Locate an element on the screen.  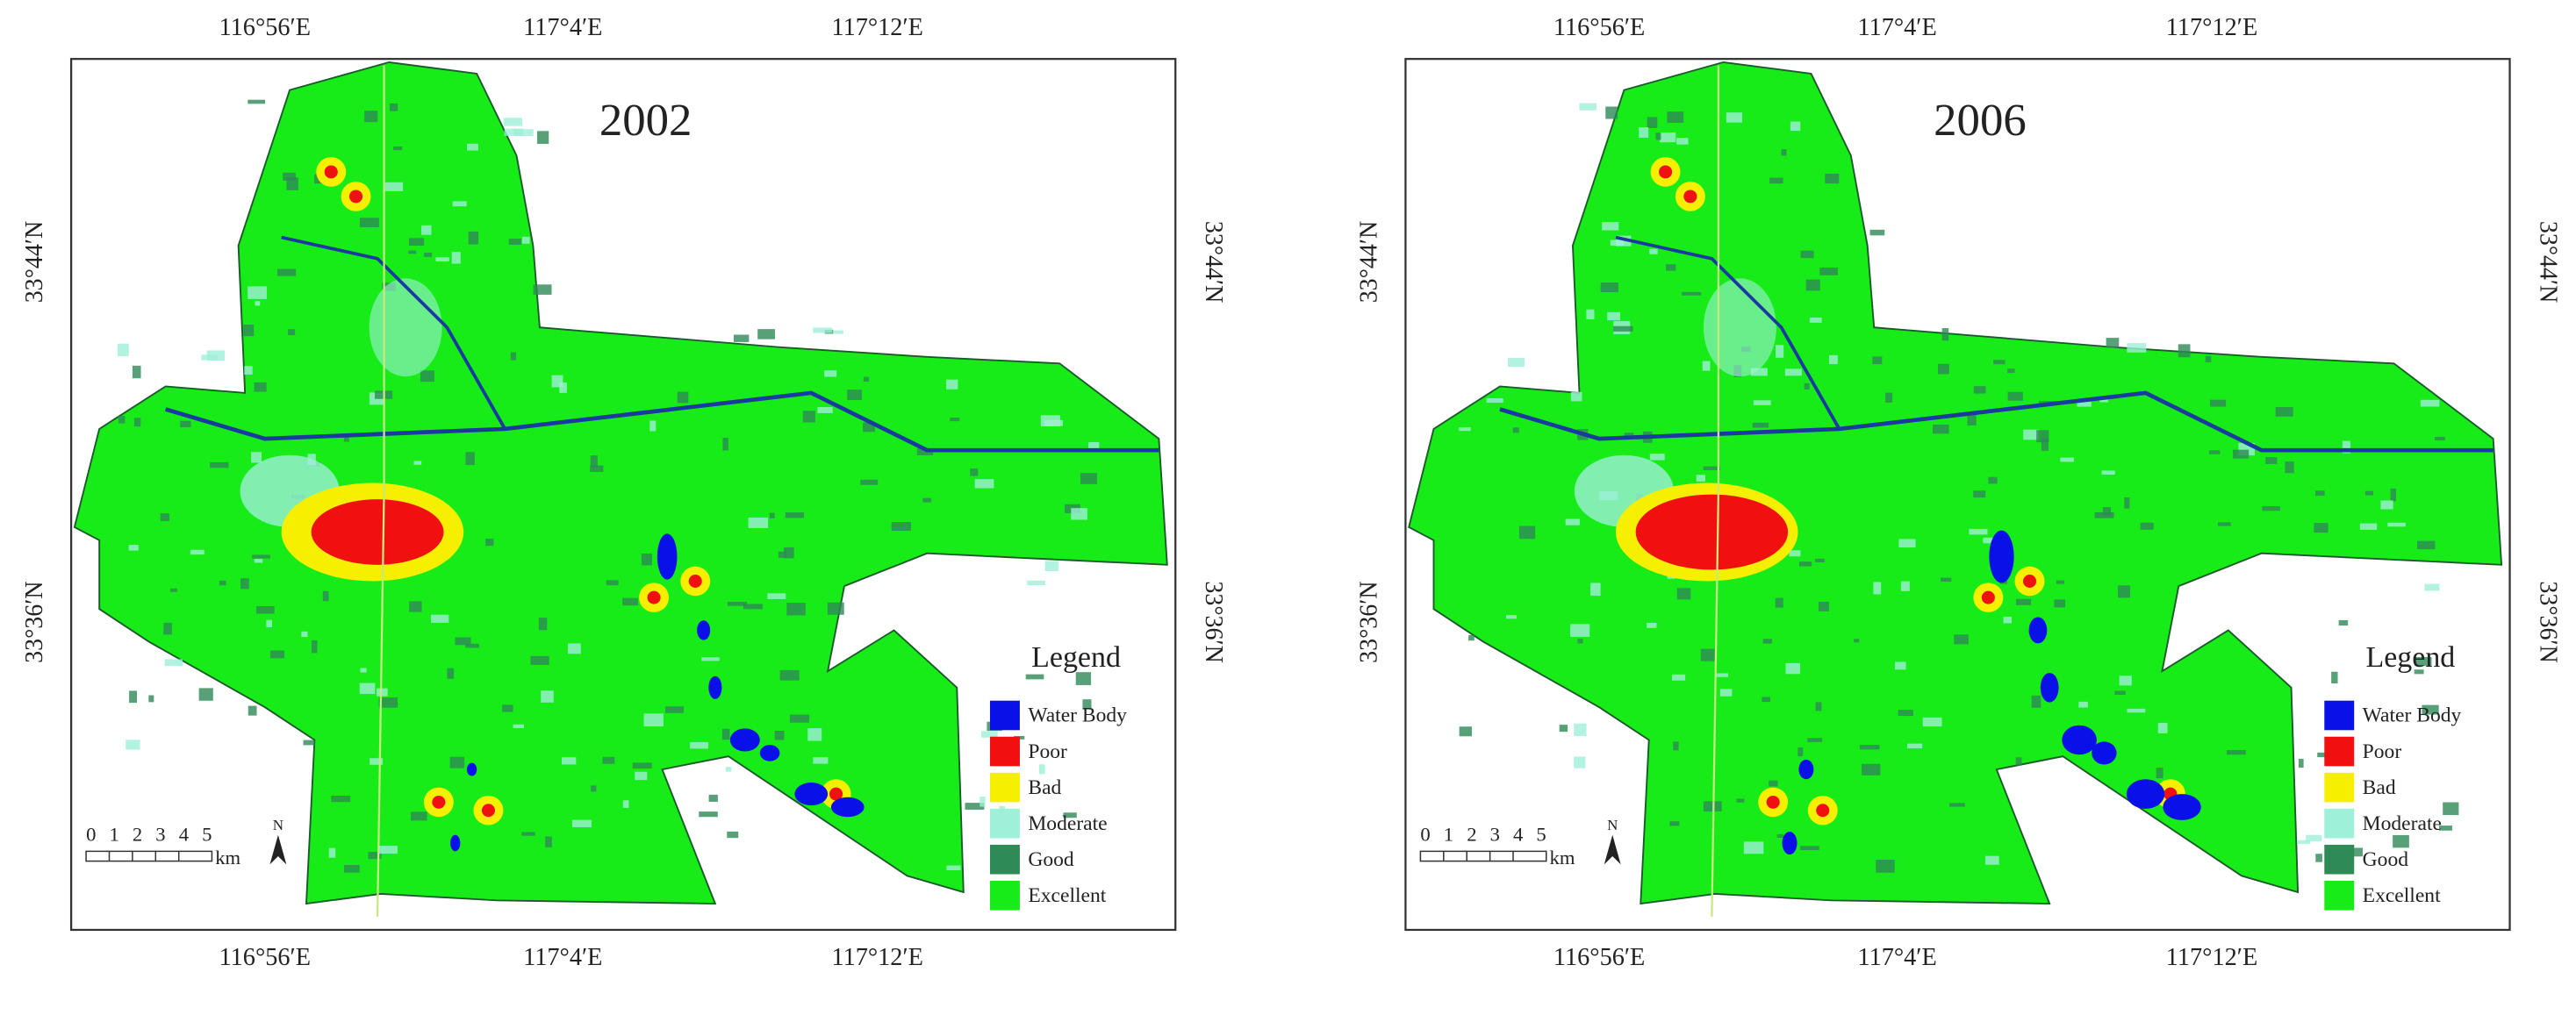
legend-label: Water Body is located at coordinates (2412, 715).